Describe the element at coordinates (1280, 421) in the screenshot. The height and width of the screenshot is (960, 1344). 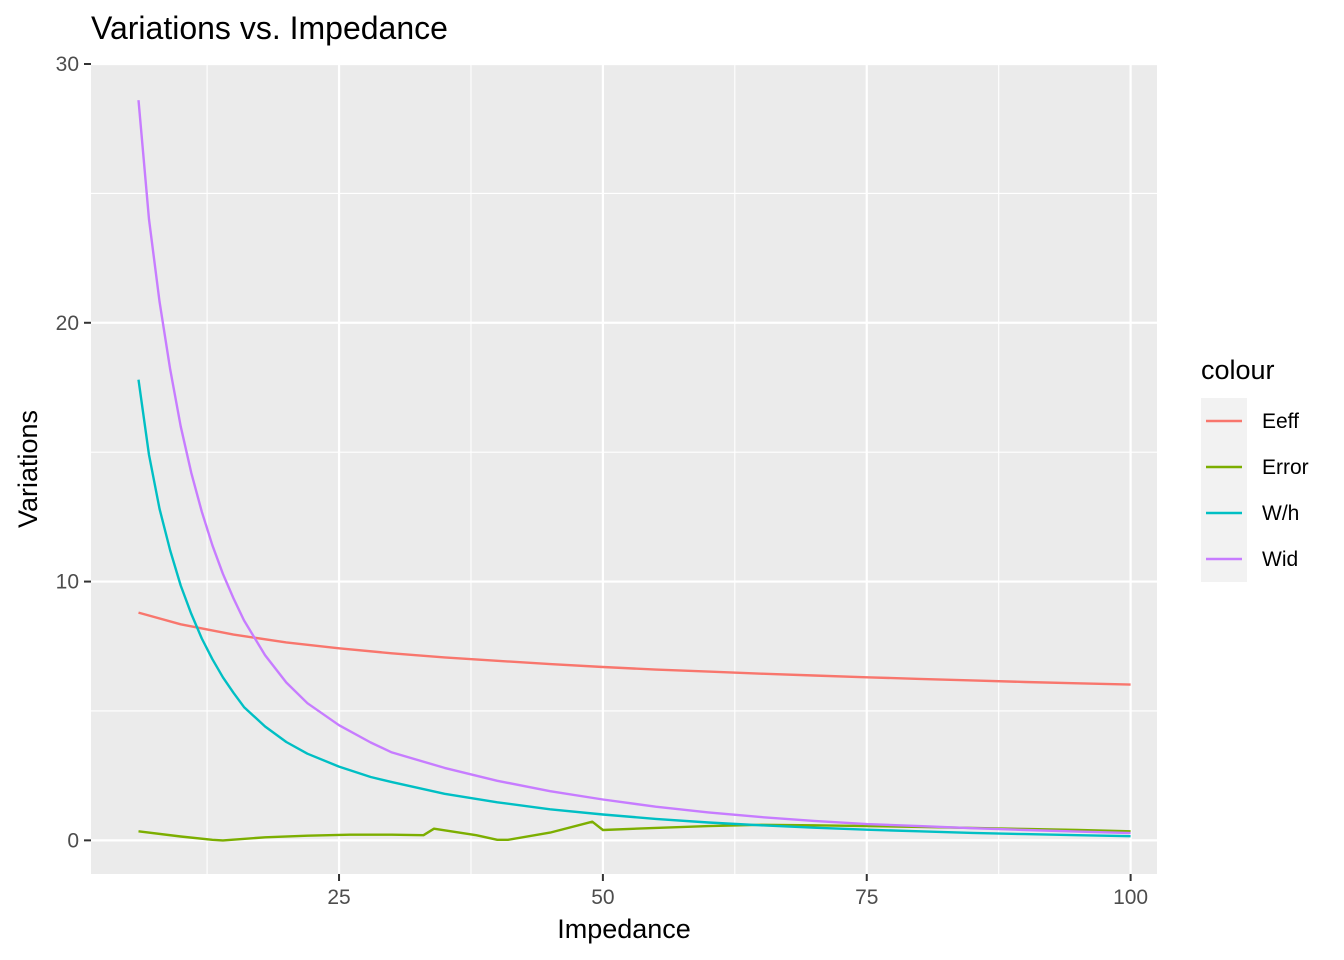
I see `legend-label: Eeff` at that location.